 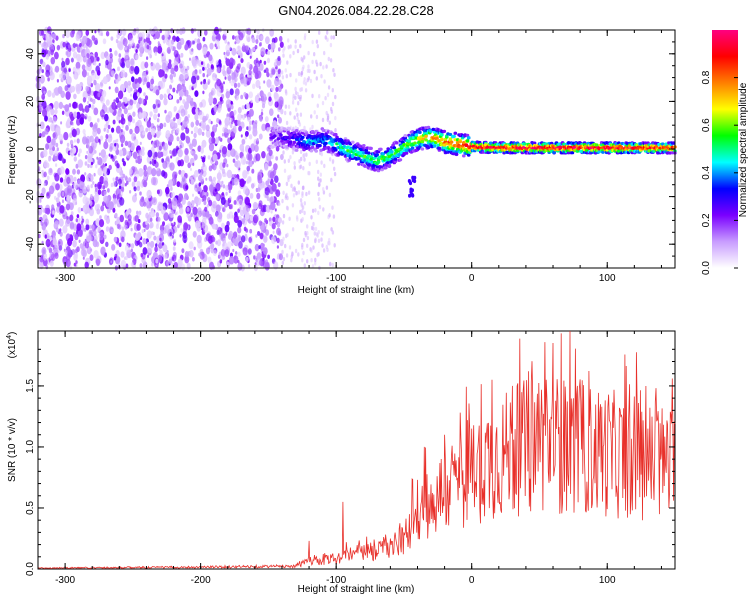 I want to click on x-tick-label: -200, so click(x=201, y=580).